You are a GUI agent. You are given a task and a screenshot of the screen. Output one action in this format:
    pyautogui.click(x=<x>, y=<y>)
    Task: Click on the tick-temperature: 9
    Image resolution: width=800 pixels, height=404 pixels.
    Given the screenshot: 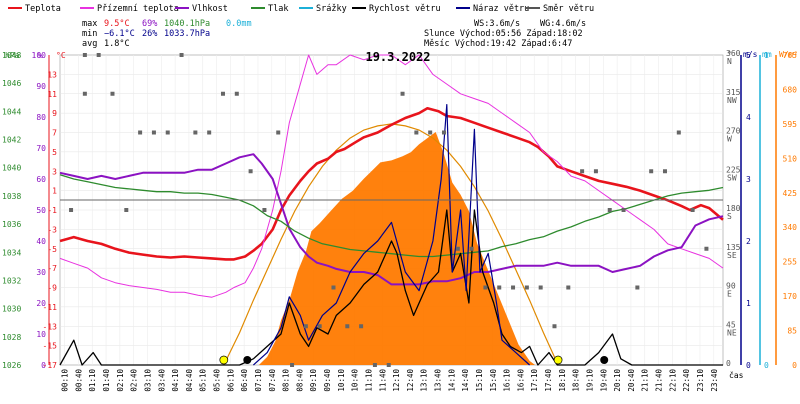 What is the action you would take?
    pyautogui.click(x=54, y=113)
    